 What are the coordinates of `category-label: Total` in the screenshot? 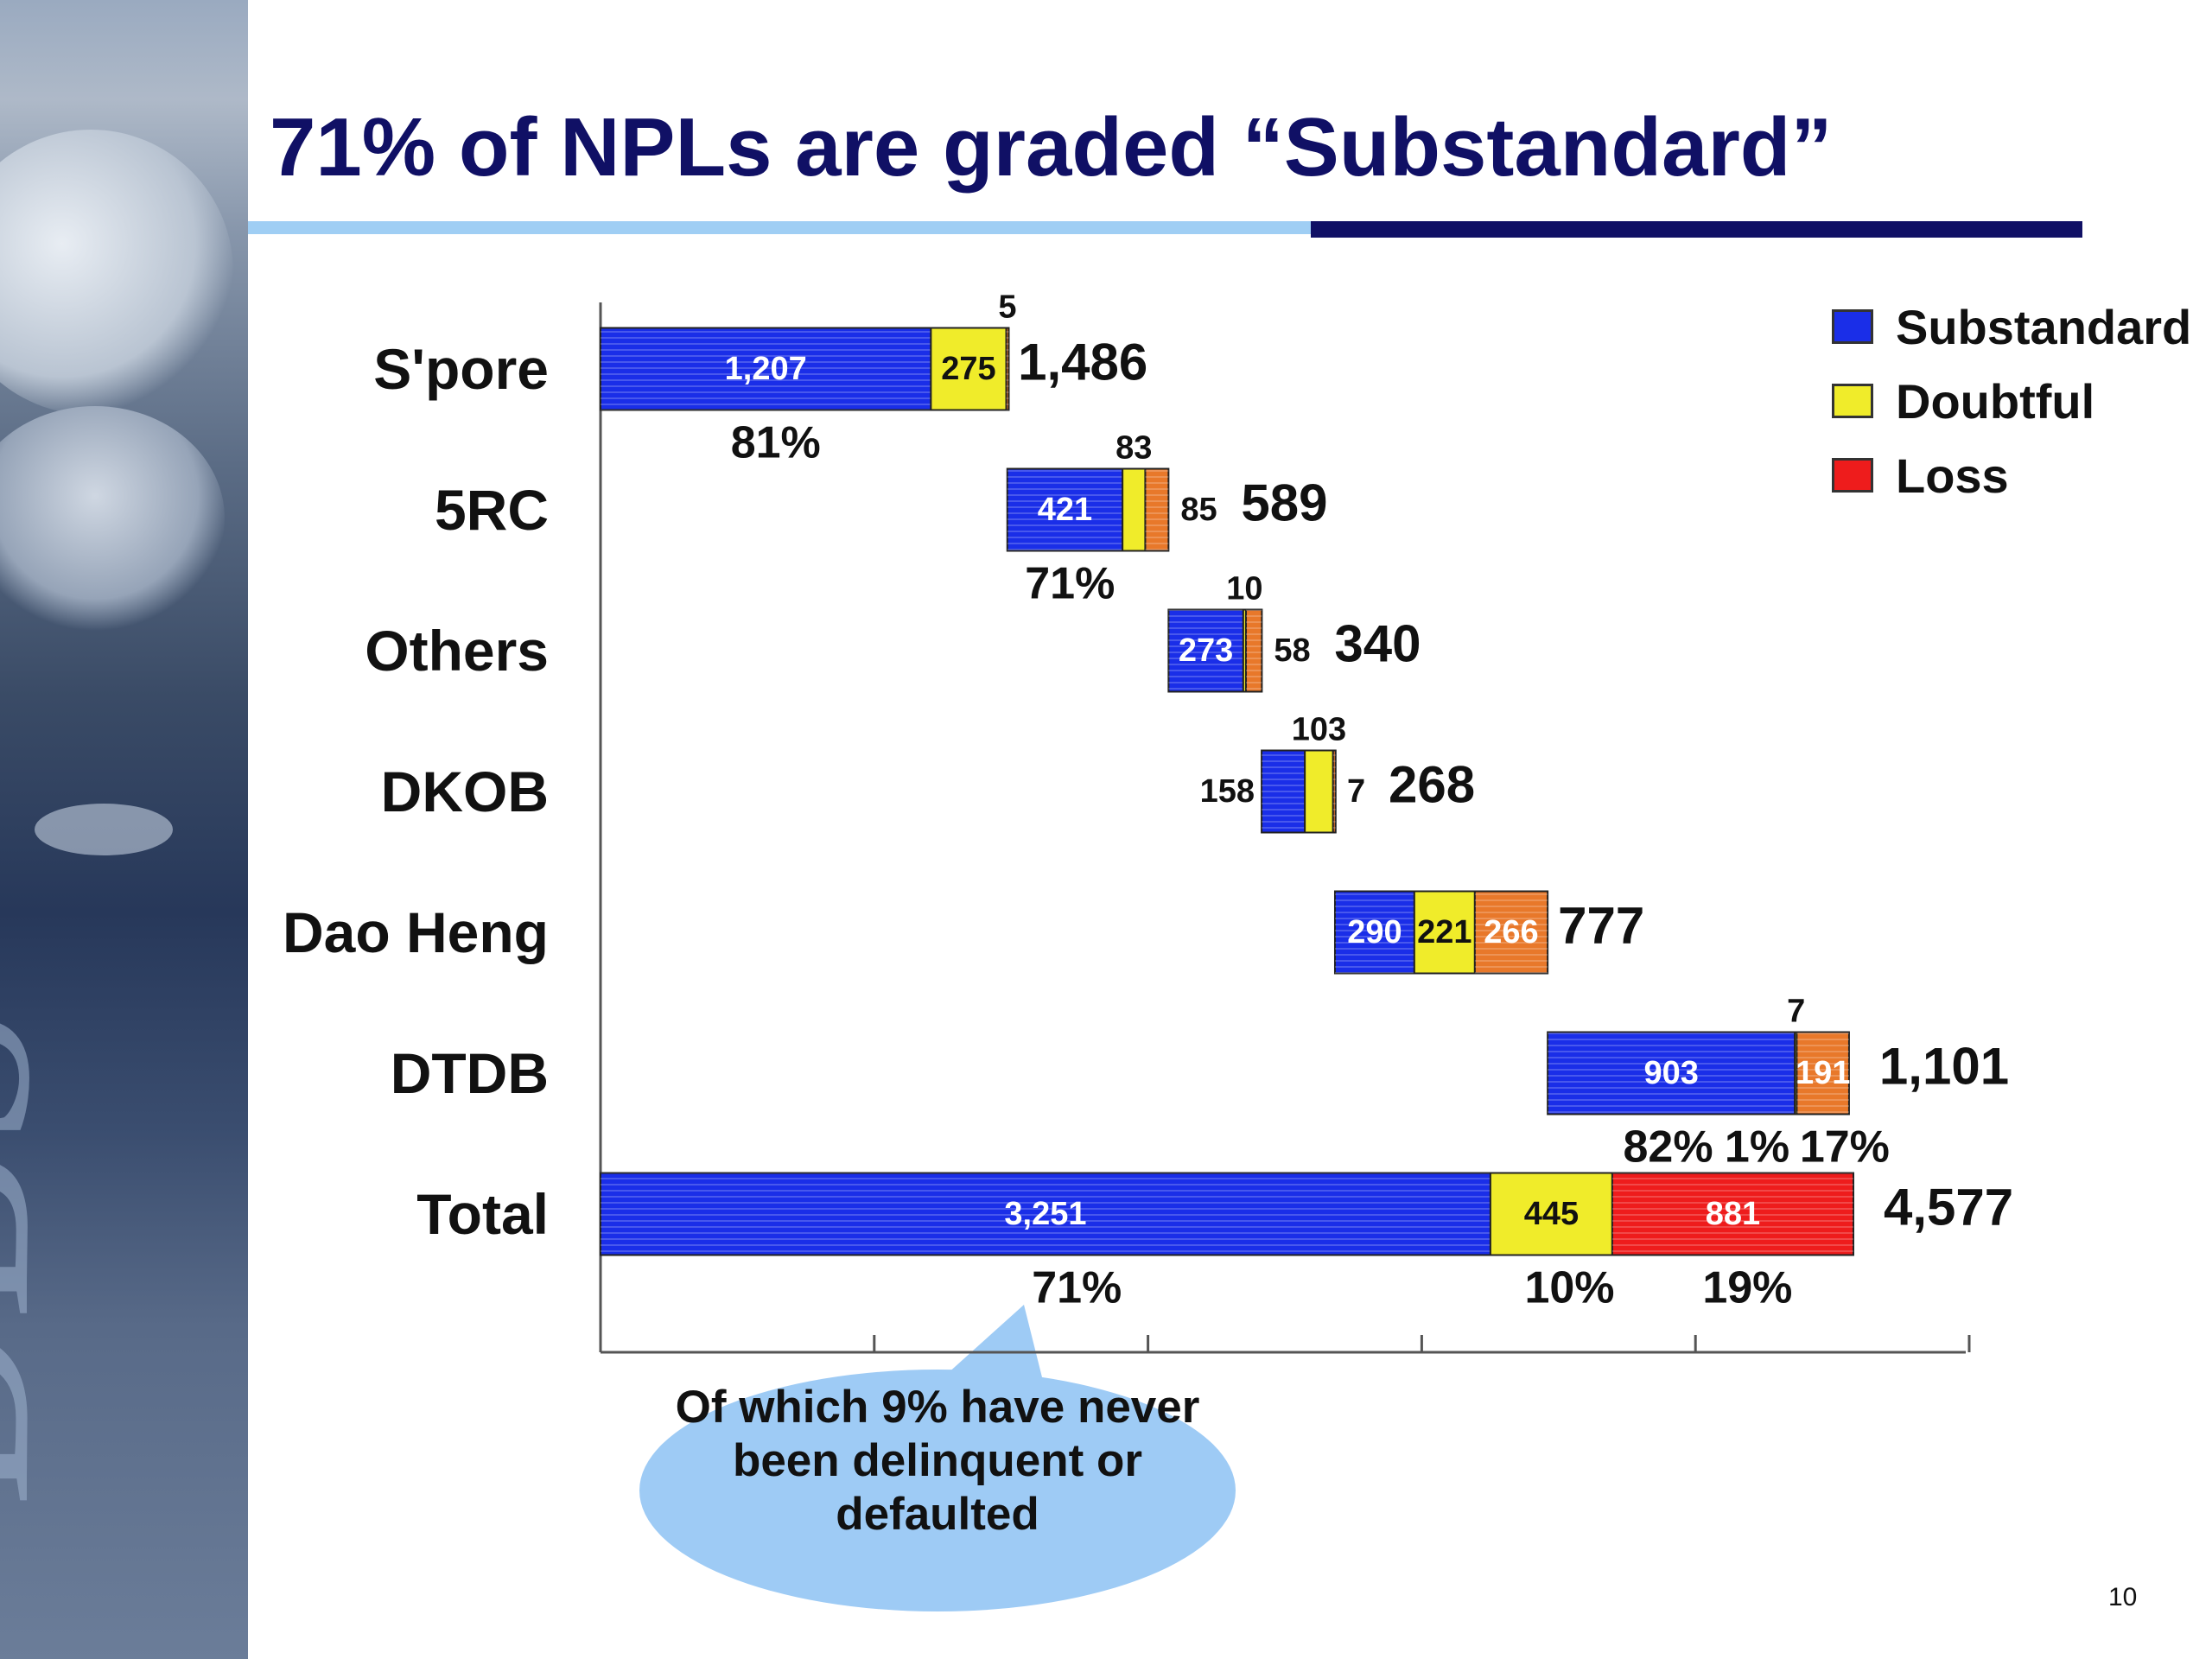 It's located at (482, 1214).